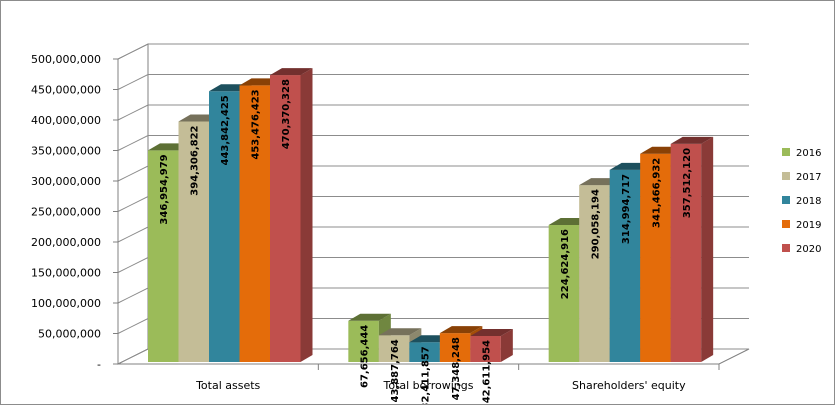 Image resolution: width=835 pixels, height=405 pixels. What do you see at coordinates (225, 130) in the screenshot?
I see `data-label: 443,842,425` at bounding box center [225, 130].